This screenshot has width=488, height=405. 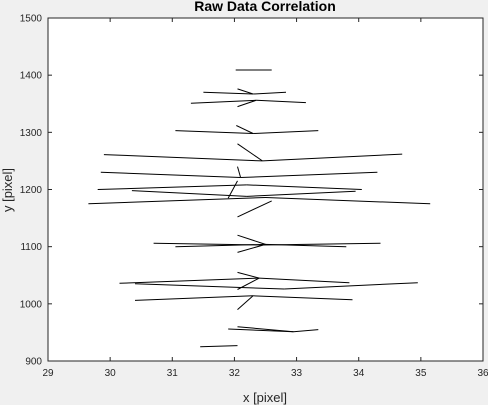 What do you see at coordinates (31, 19) in the screenshot?
I see `y-tick-label: 1500` at bounding box center [31, 19].